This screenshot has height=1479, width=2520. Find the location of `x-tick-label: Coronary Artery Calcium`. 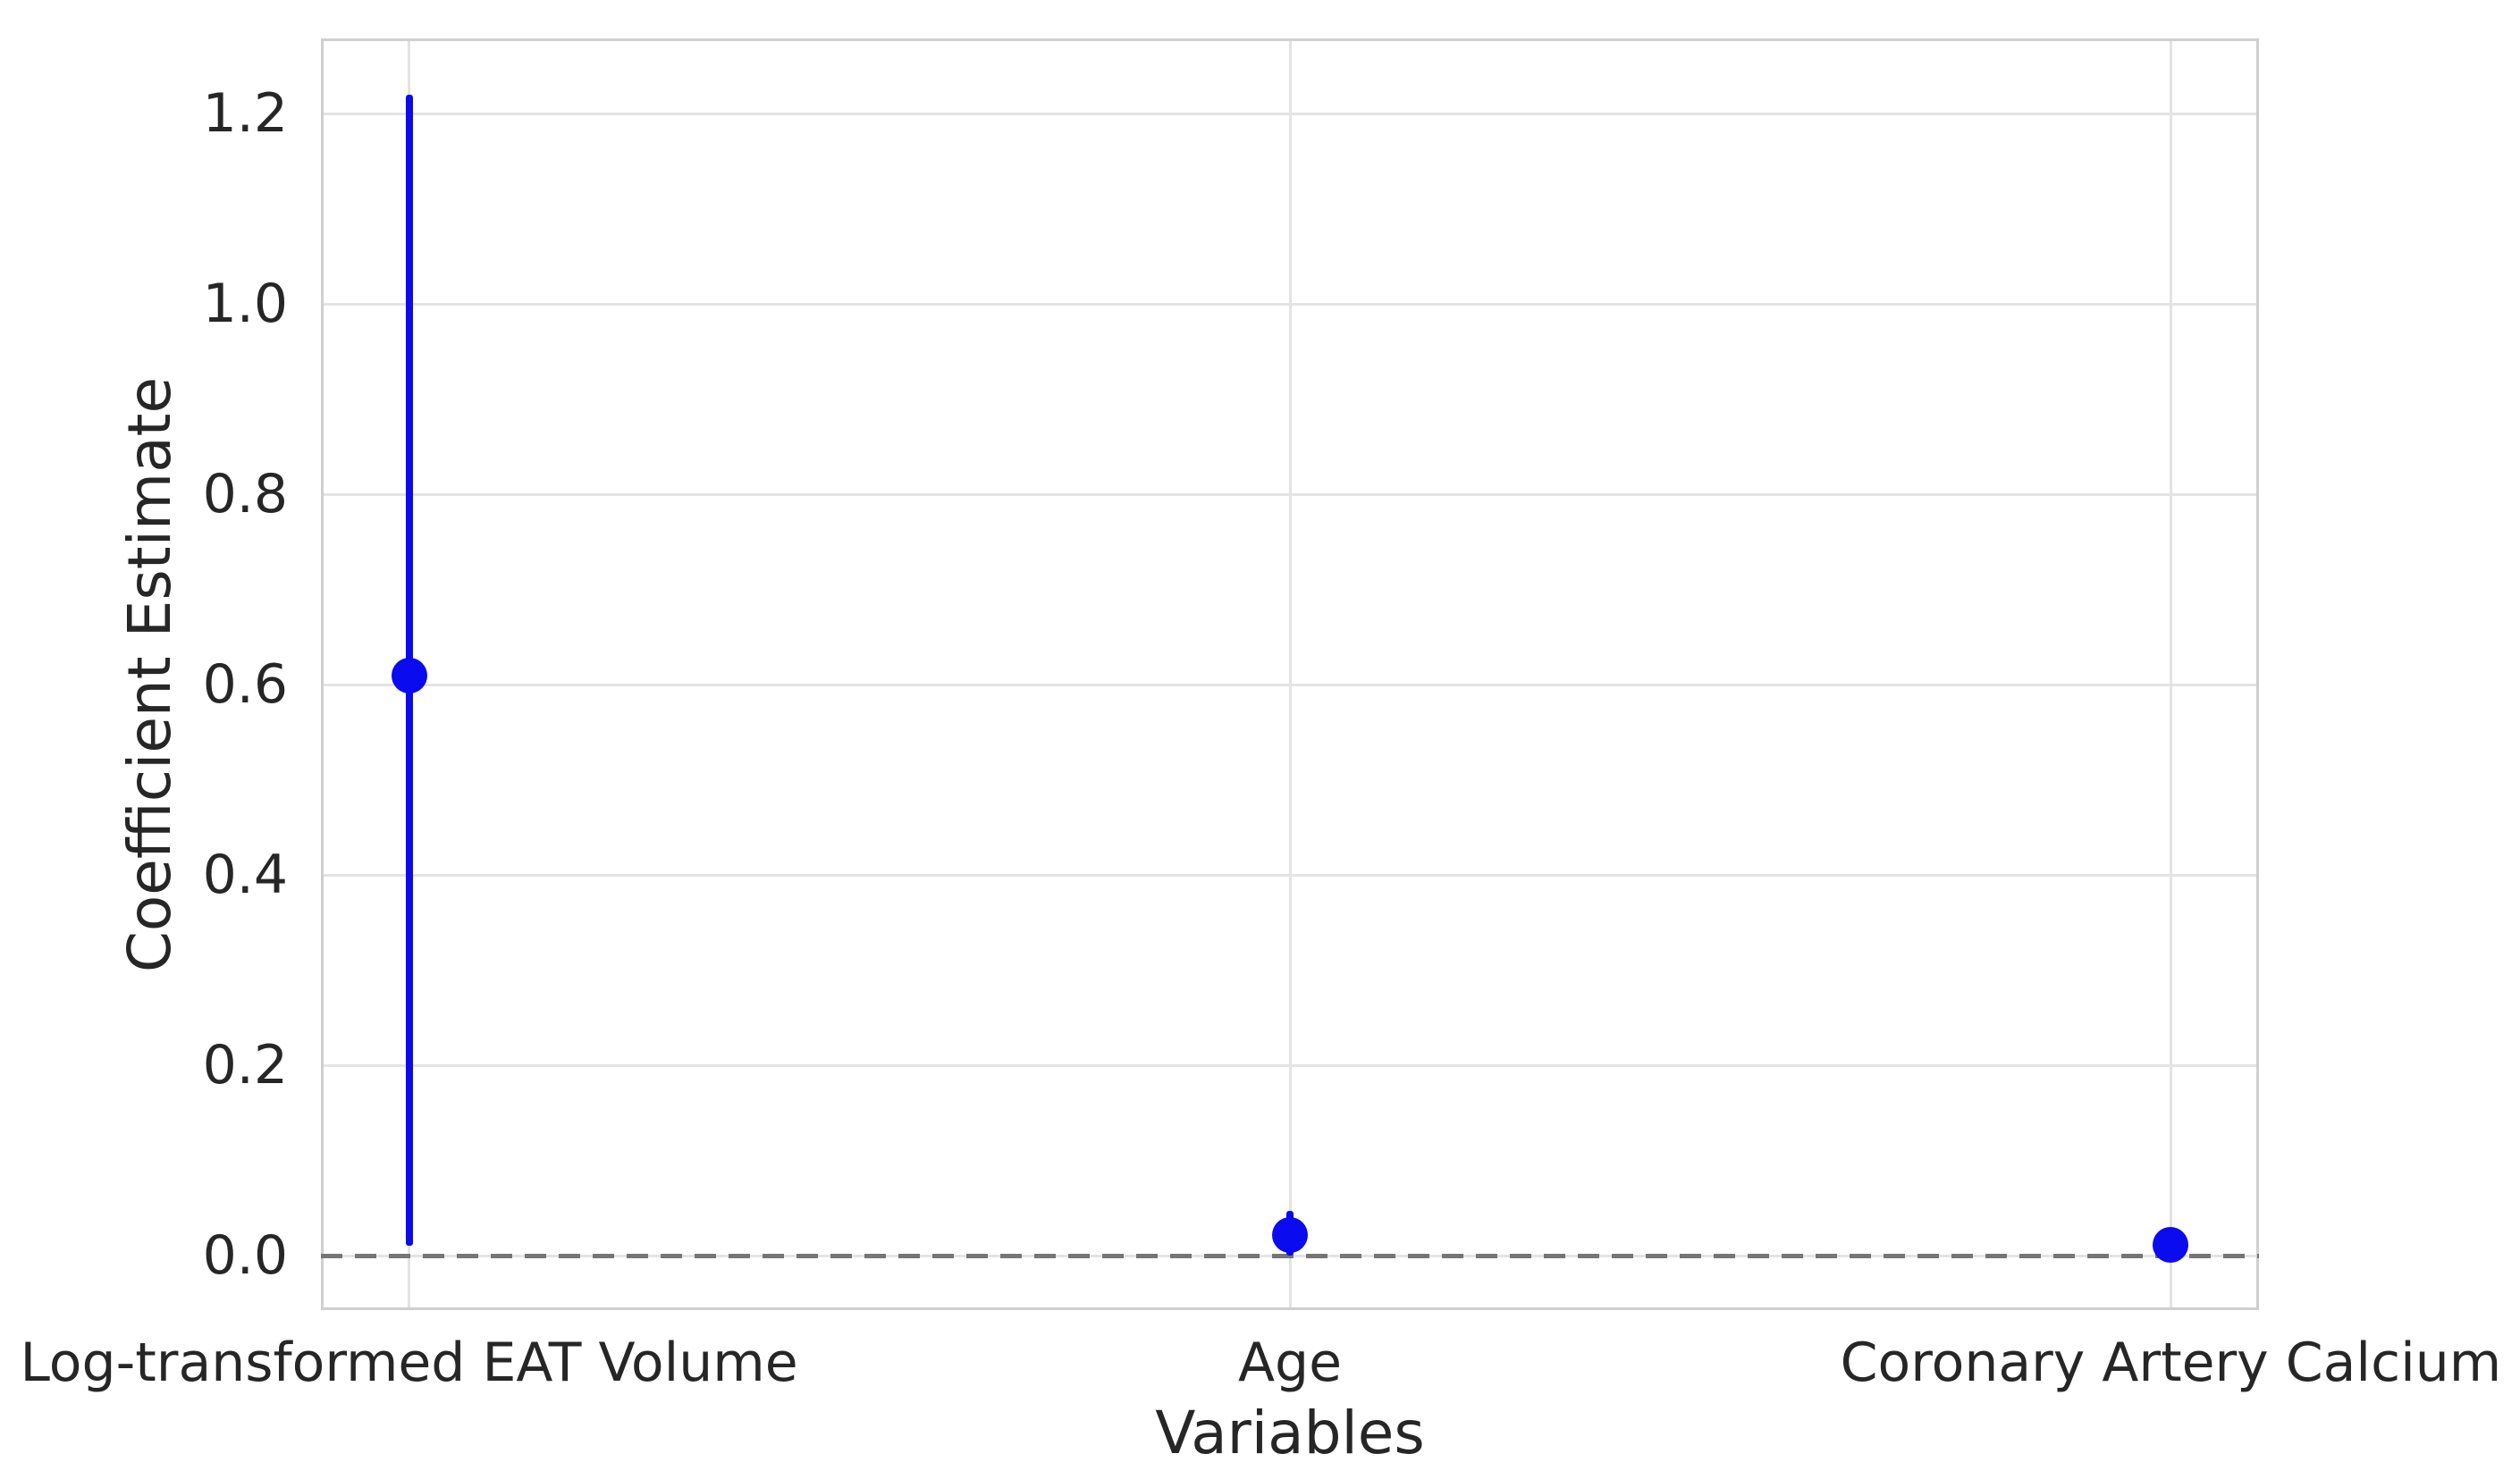

x-tick-label: Coronary Artery Calcium is located at coordinates (2171, 1363).